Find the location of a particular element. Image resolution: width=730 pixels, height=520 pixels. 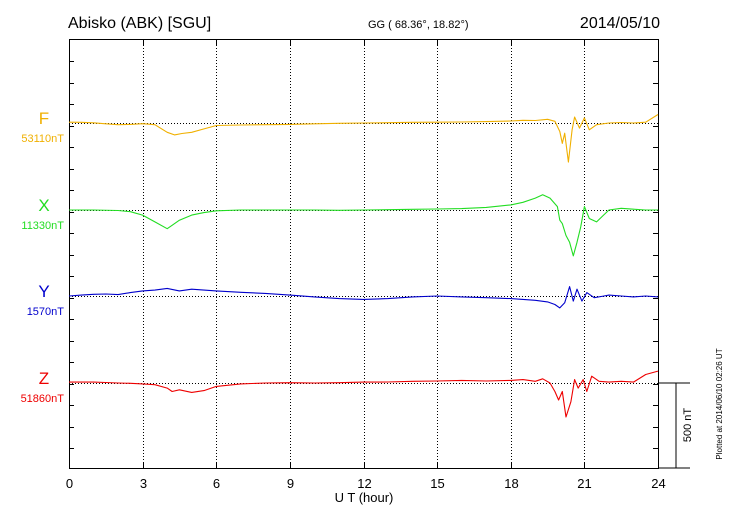

series-baseline-f: 53110nT is located at coordinates (42, 139).